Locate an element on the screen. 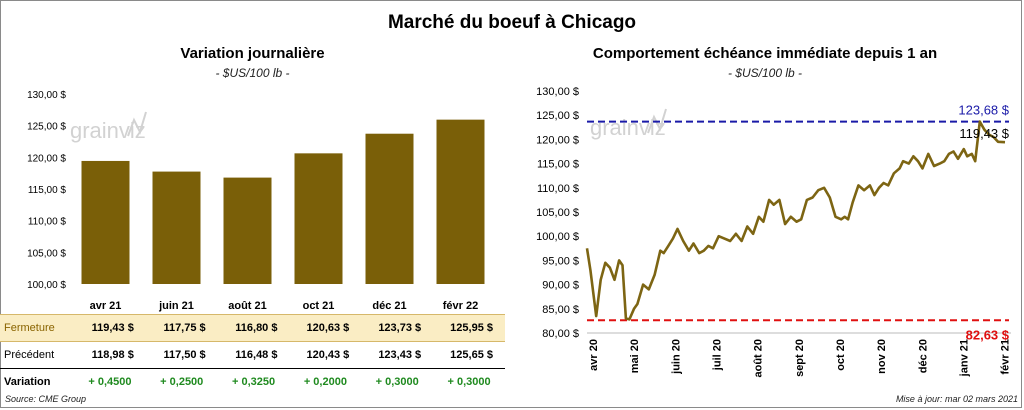  max-value-label: 123,68 $ is located at coordinates (983, 110).